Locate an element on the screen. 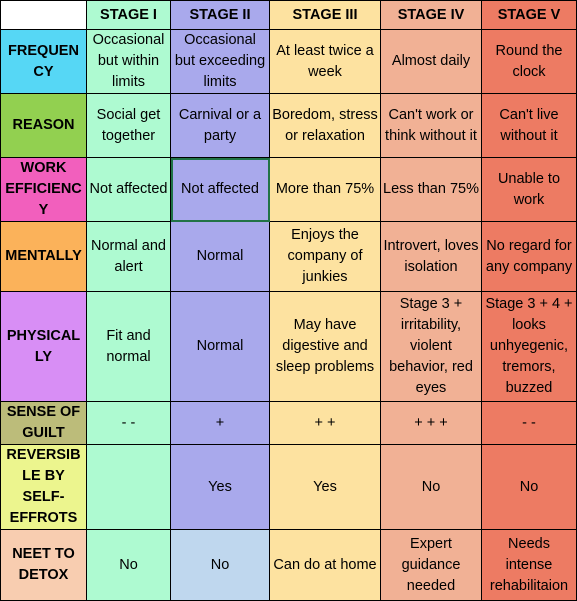 The image size is (577, 601). cell-guilt-stage-2: + is located at coordinates (220, 423).